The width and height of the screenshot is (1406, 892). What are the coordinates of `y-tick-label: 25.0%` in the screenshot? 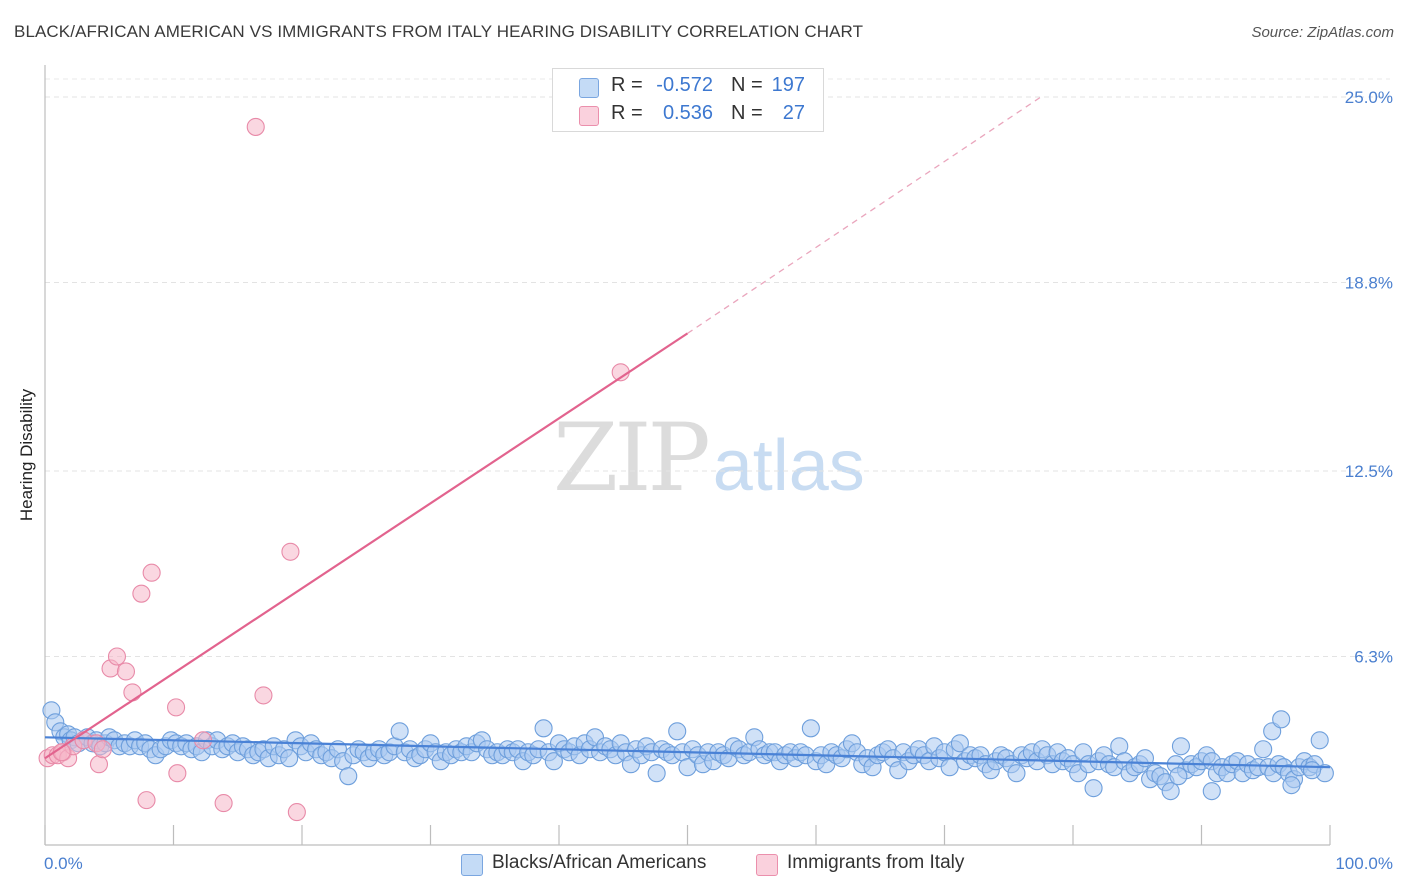 It's located at (1369, 97).